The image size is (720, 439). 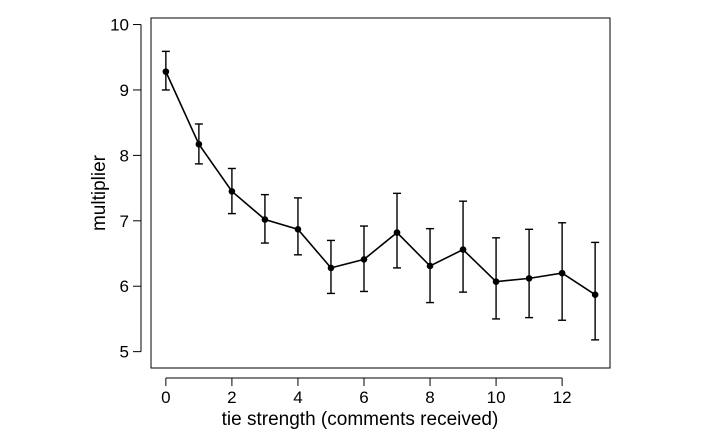 I want to click on x-tick-label: 12, so click(x=562, y=397).